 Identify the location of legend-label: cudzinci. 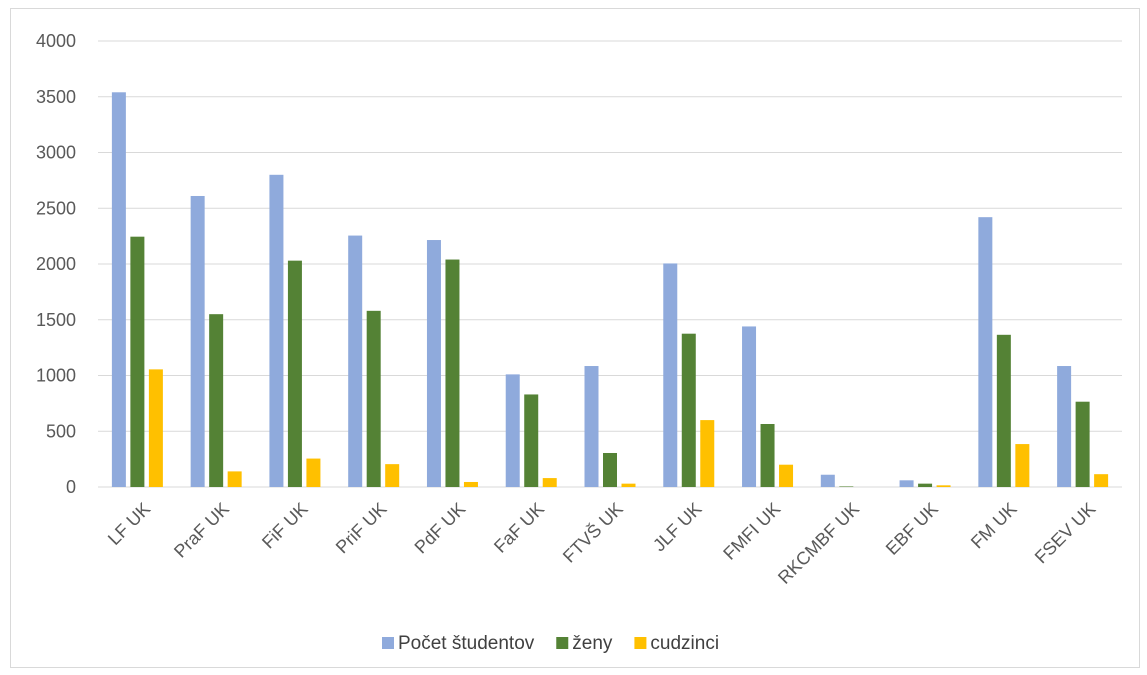
(684, 643).